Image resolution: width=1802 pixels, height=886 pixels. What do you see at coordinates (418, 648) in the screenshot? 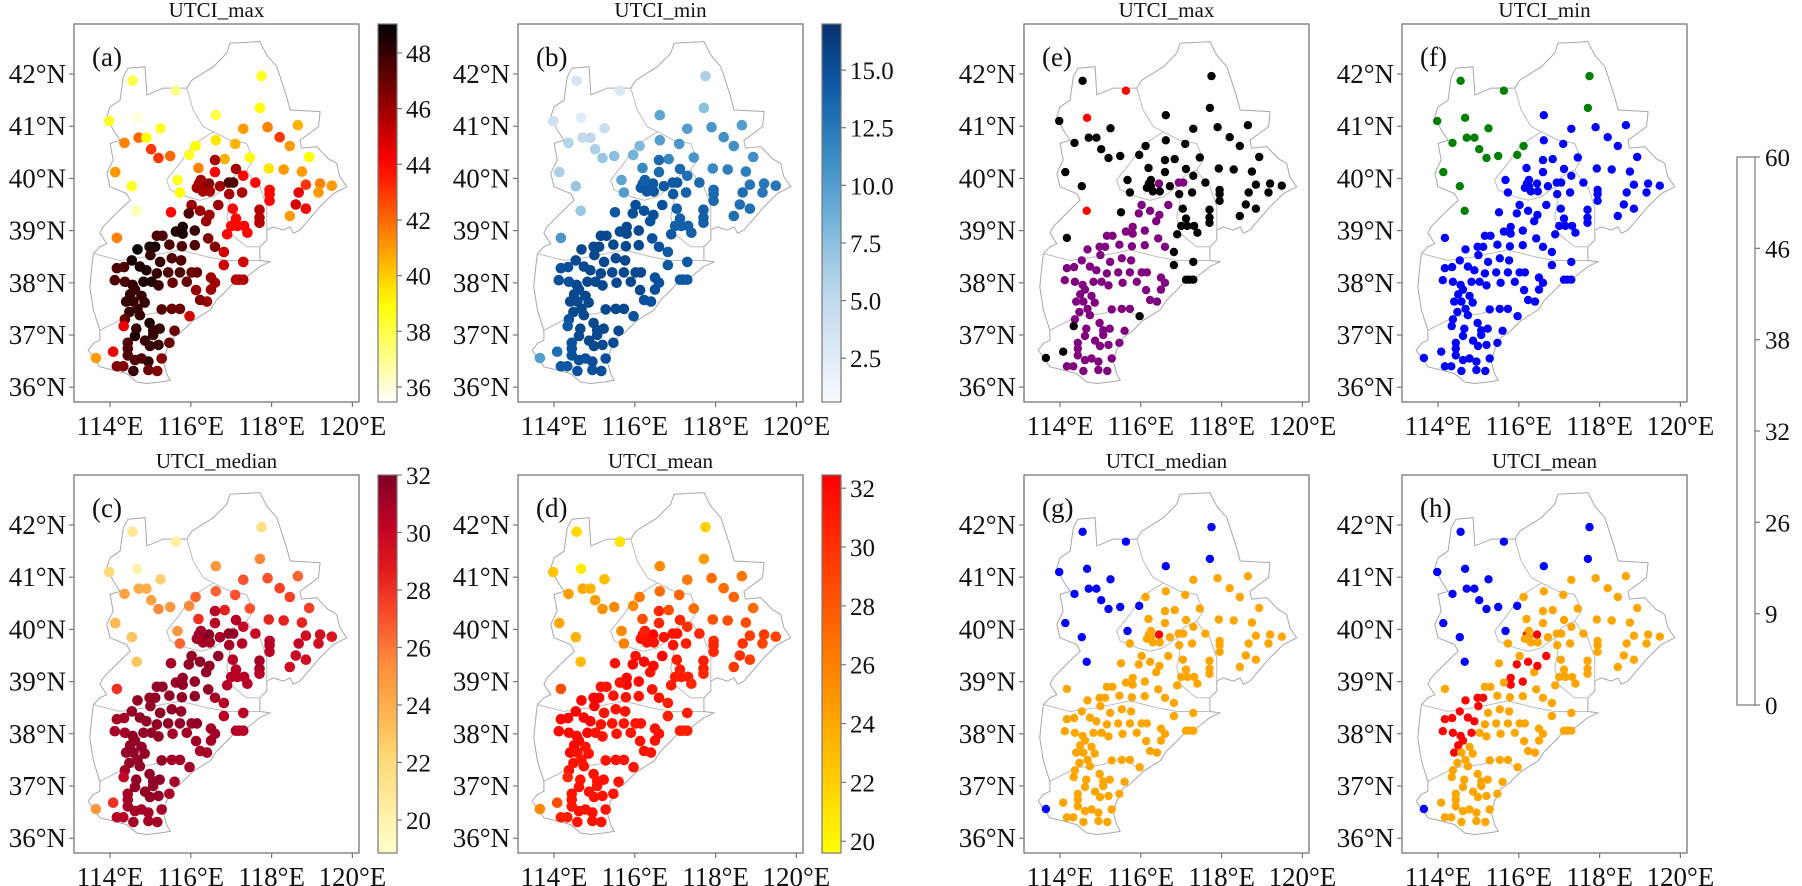
I see `colorbar-tick-label: 26` at bounding box center [418, 648].